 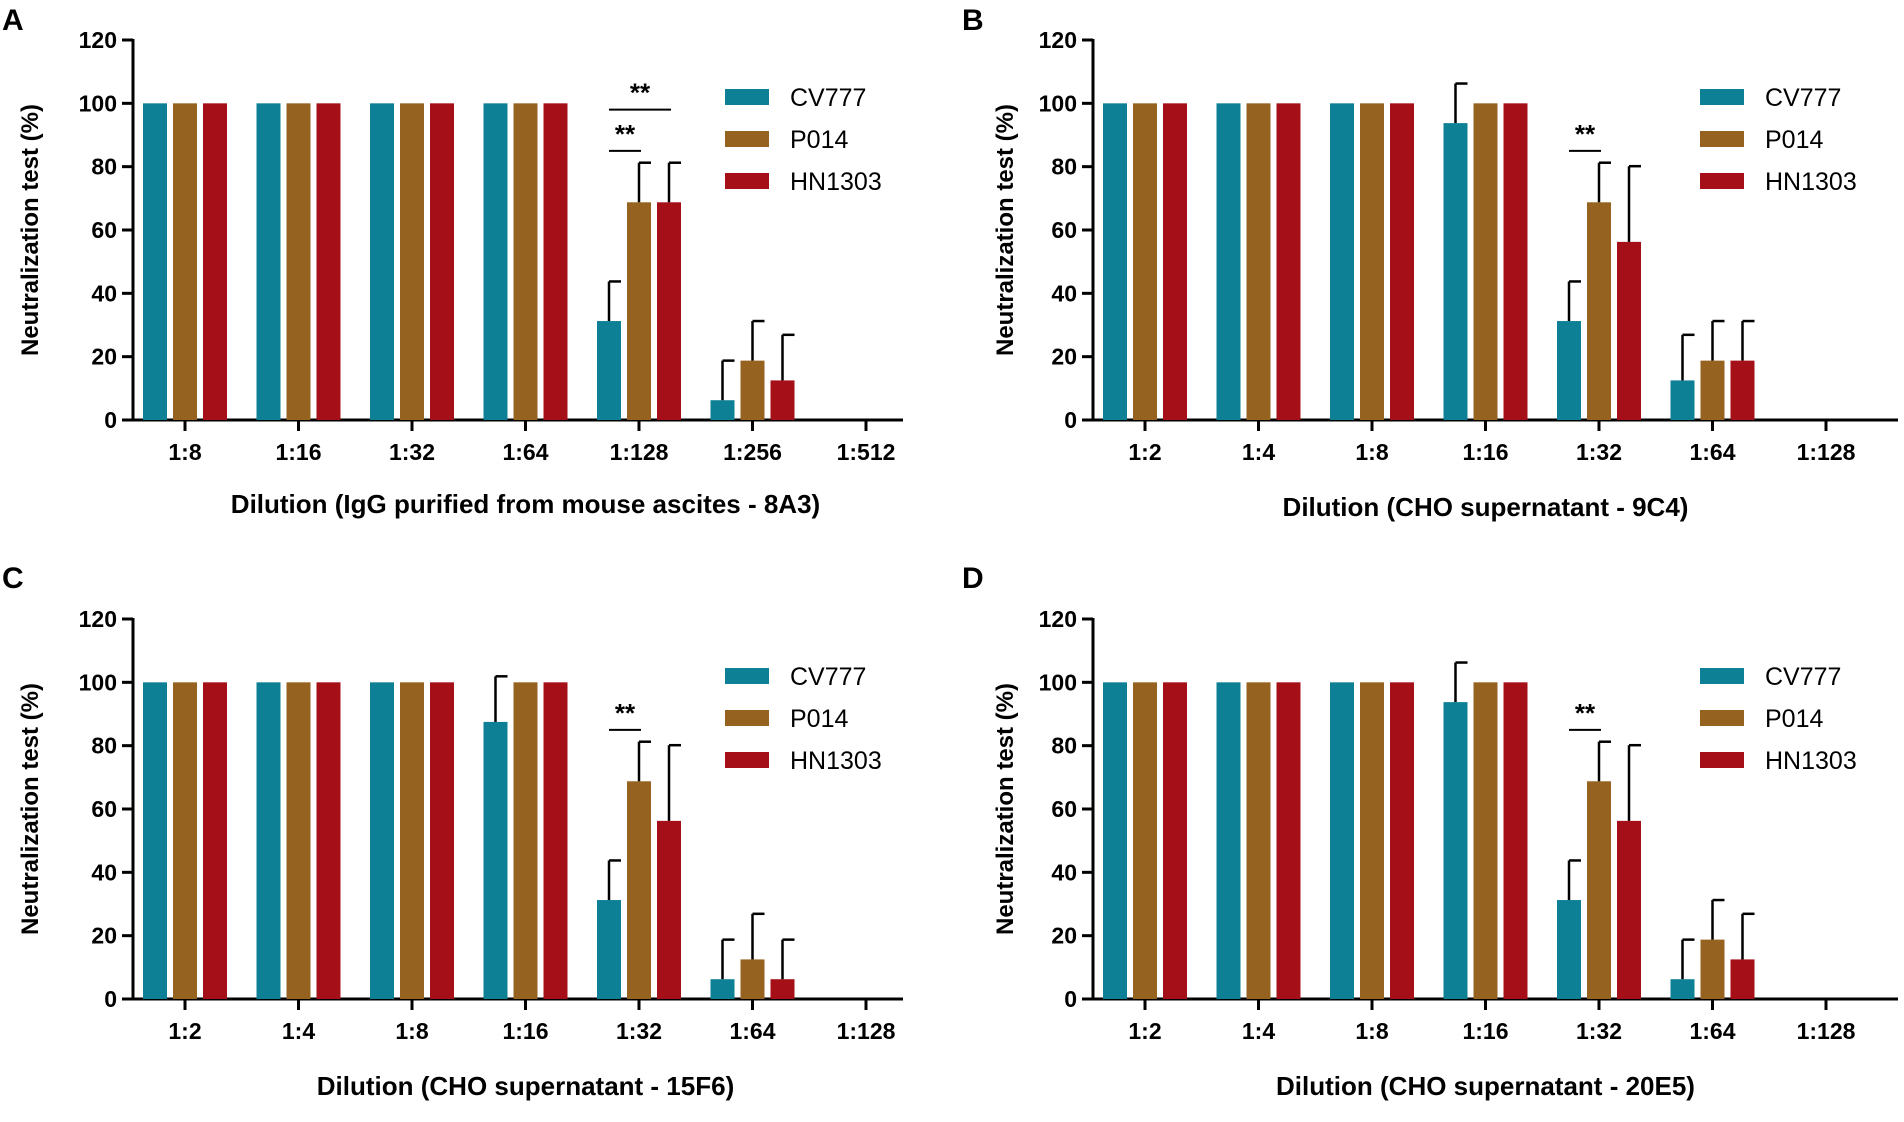 I want to click on x-tick-label: 1:256, so click(x=752, y=452).